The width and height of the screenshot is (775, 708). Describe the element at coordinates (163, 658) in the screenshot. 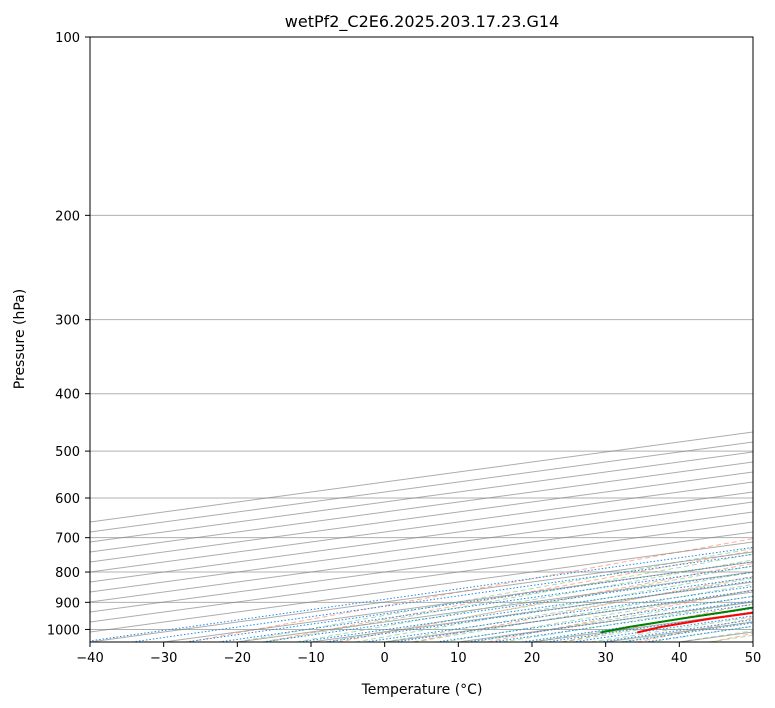

I see `x-tick-label: −30` at that location.